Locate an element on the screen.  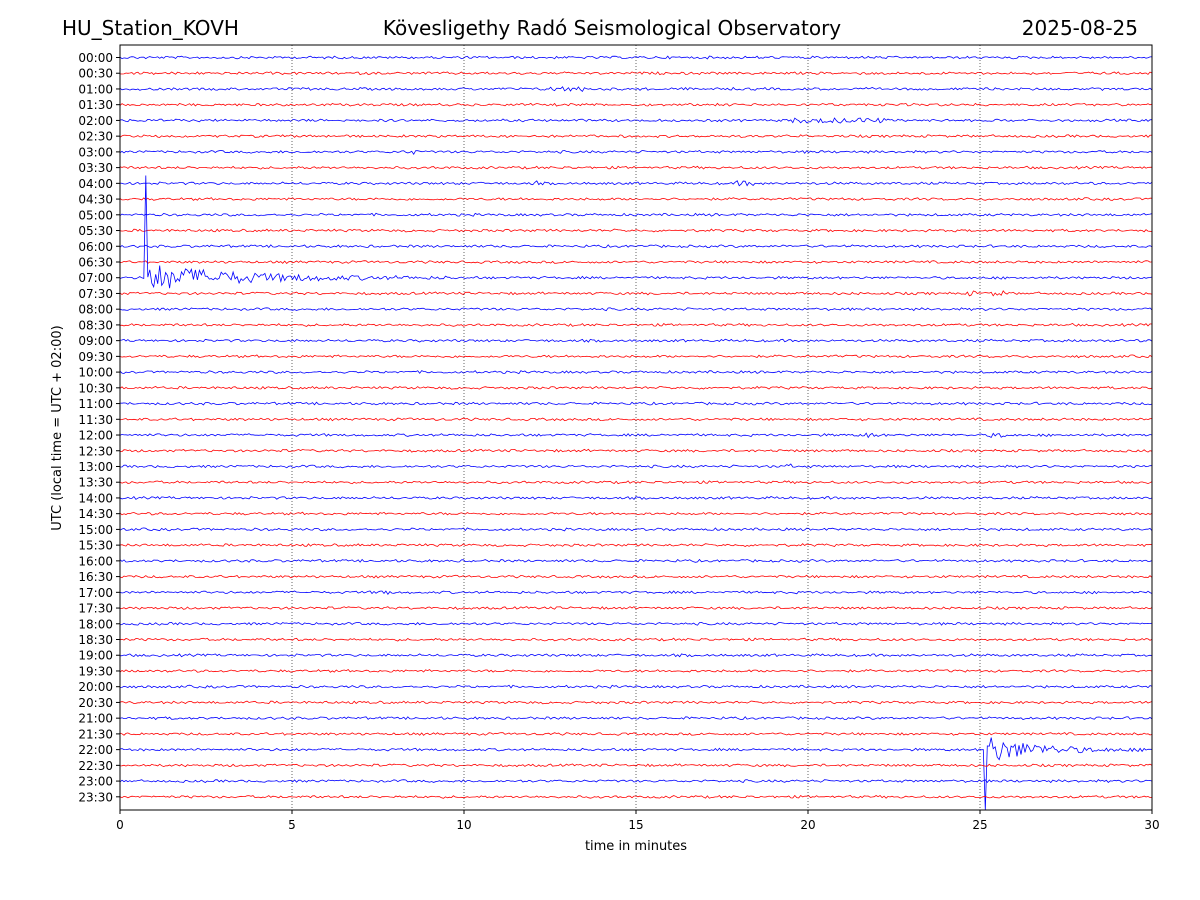
y-tick-label: 03:00 is located at coordinates (95, 152).